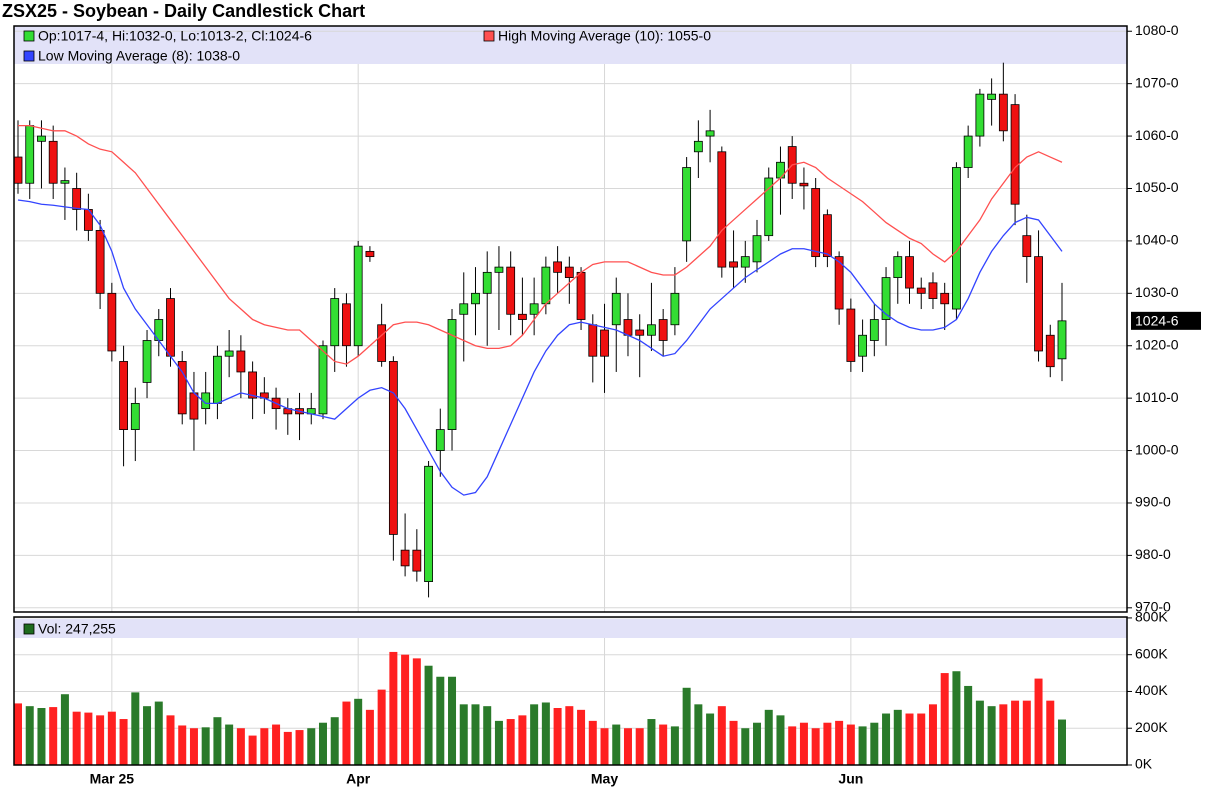  What do you see at coordinates (358, 779) in the screenshot?
I see `x-tick-label: Apr` at bounding box center [358, 779].